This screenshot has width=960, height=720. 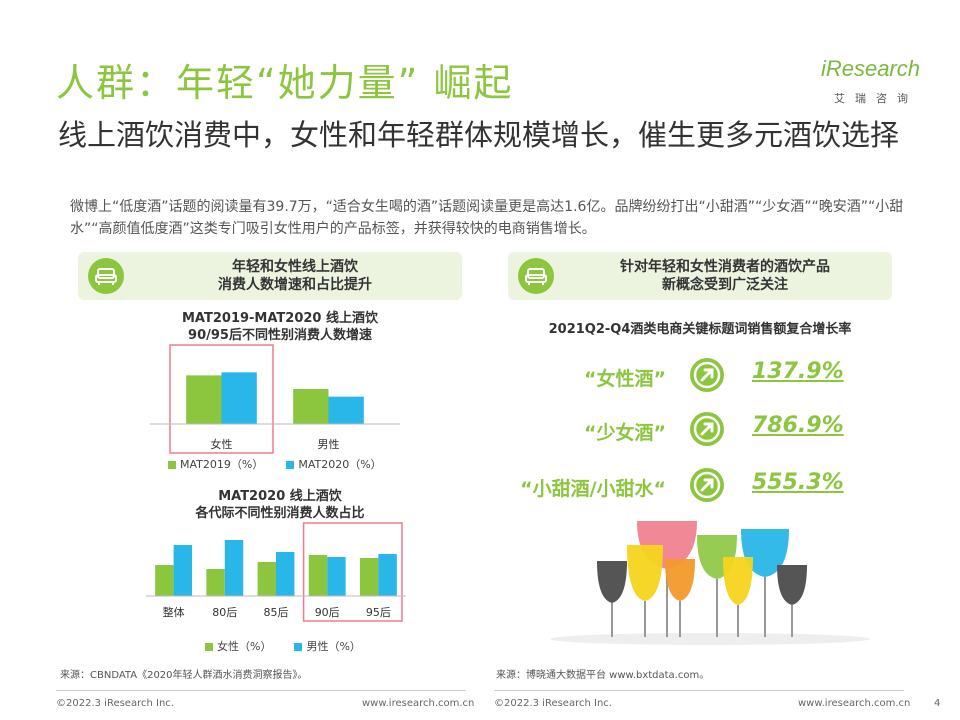 What do you see at coordinates (387, 575) in the screenshot?
I see `bar-95后-1` at bounding box center [387, 575].